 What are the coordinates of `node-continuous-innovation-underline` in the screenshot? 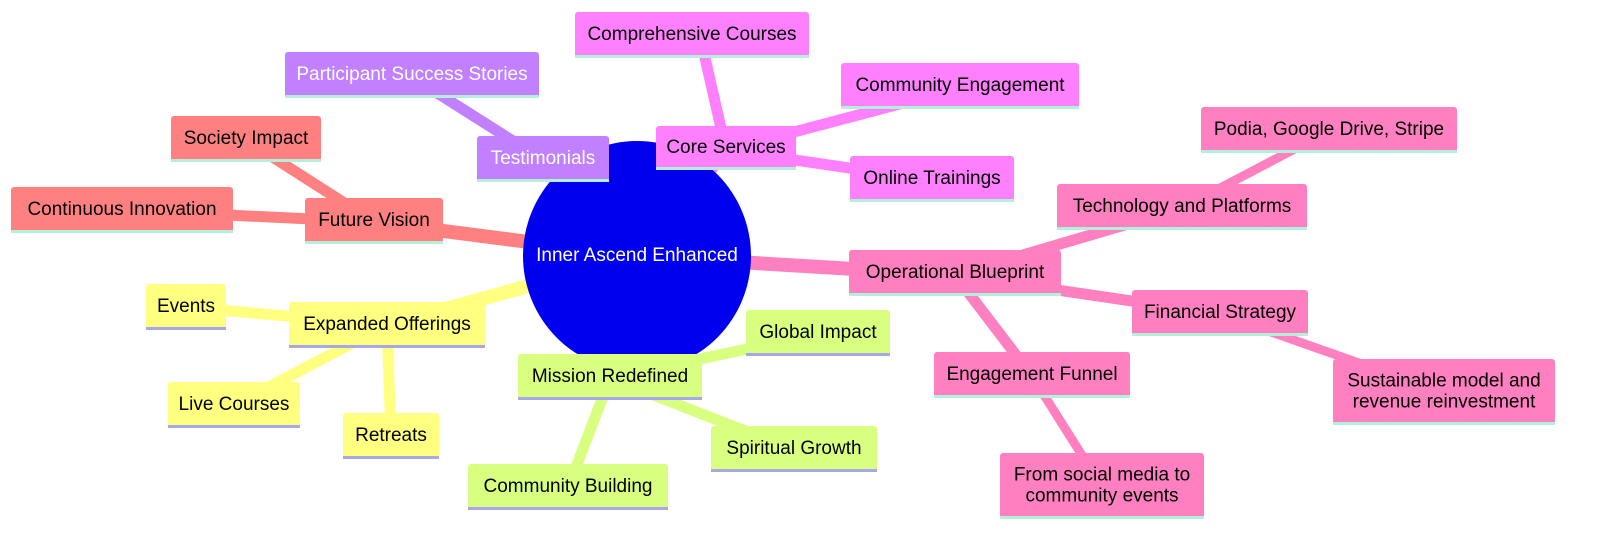 It's located at (122, 231).